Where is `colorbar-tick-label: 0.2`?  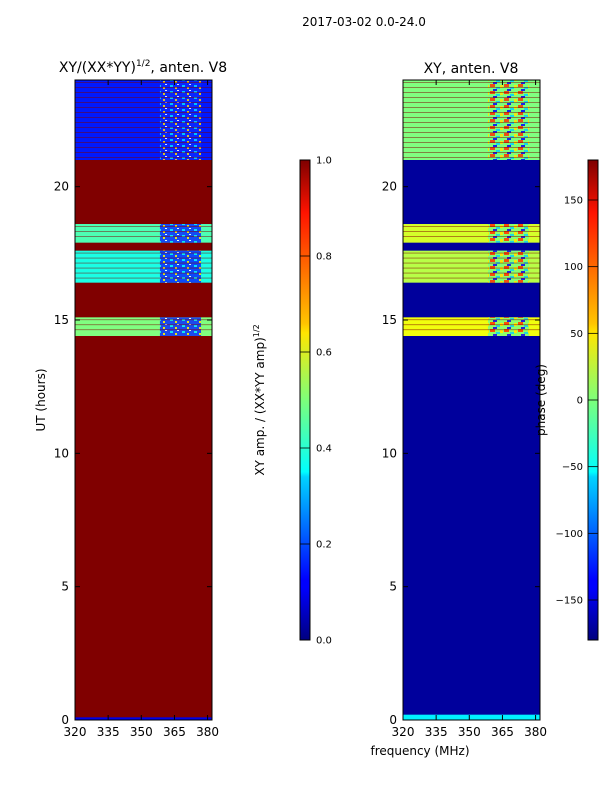 colorbar-tick-label: 0.2 is located at coordinates (324, 545).